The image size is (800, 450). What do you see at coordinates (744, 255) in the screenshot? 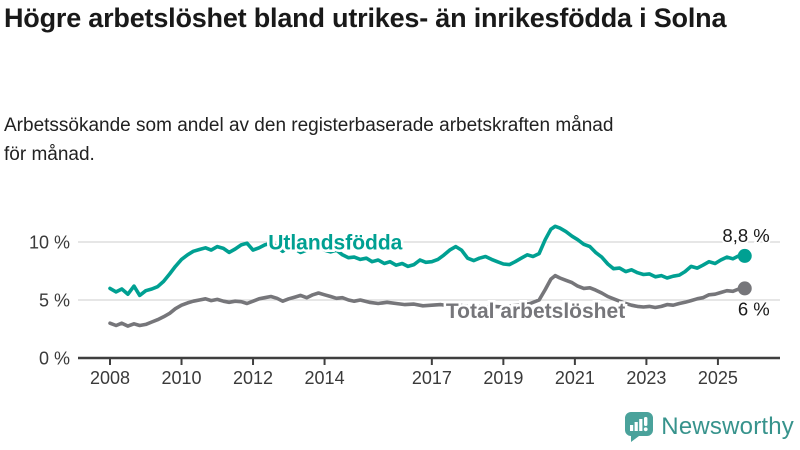
I see `series-endpoint-dot-utlandsfodda` at bounding box center [744, 255].